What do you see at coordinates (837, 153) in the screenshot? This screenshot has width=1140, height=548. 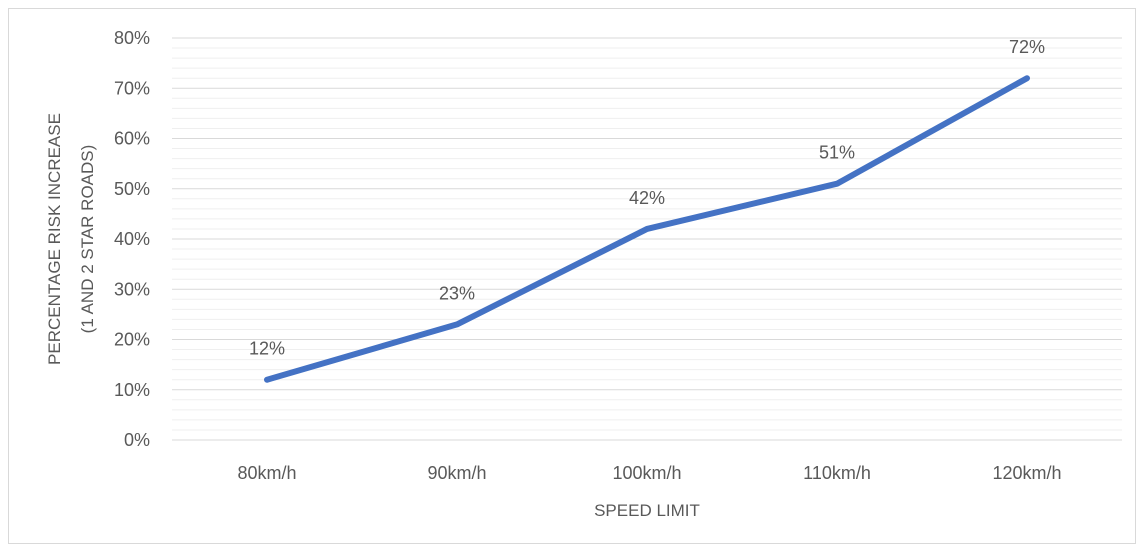 I see `data-label: 51%` at bounding box center [837, 153].